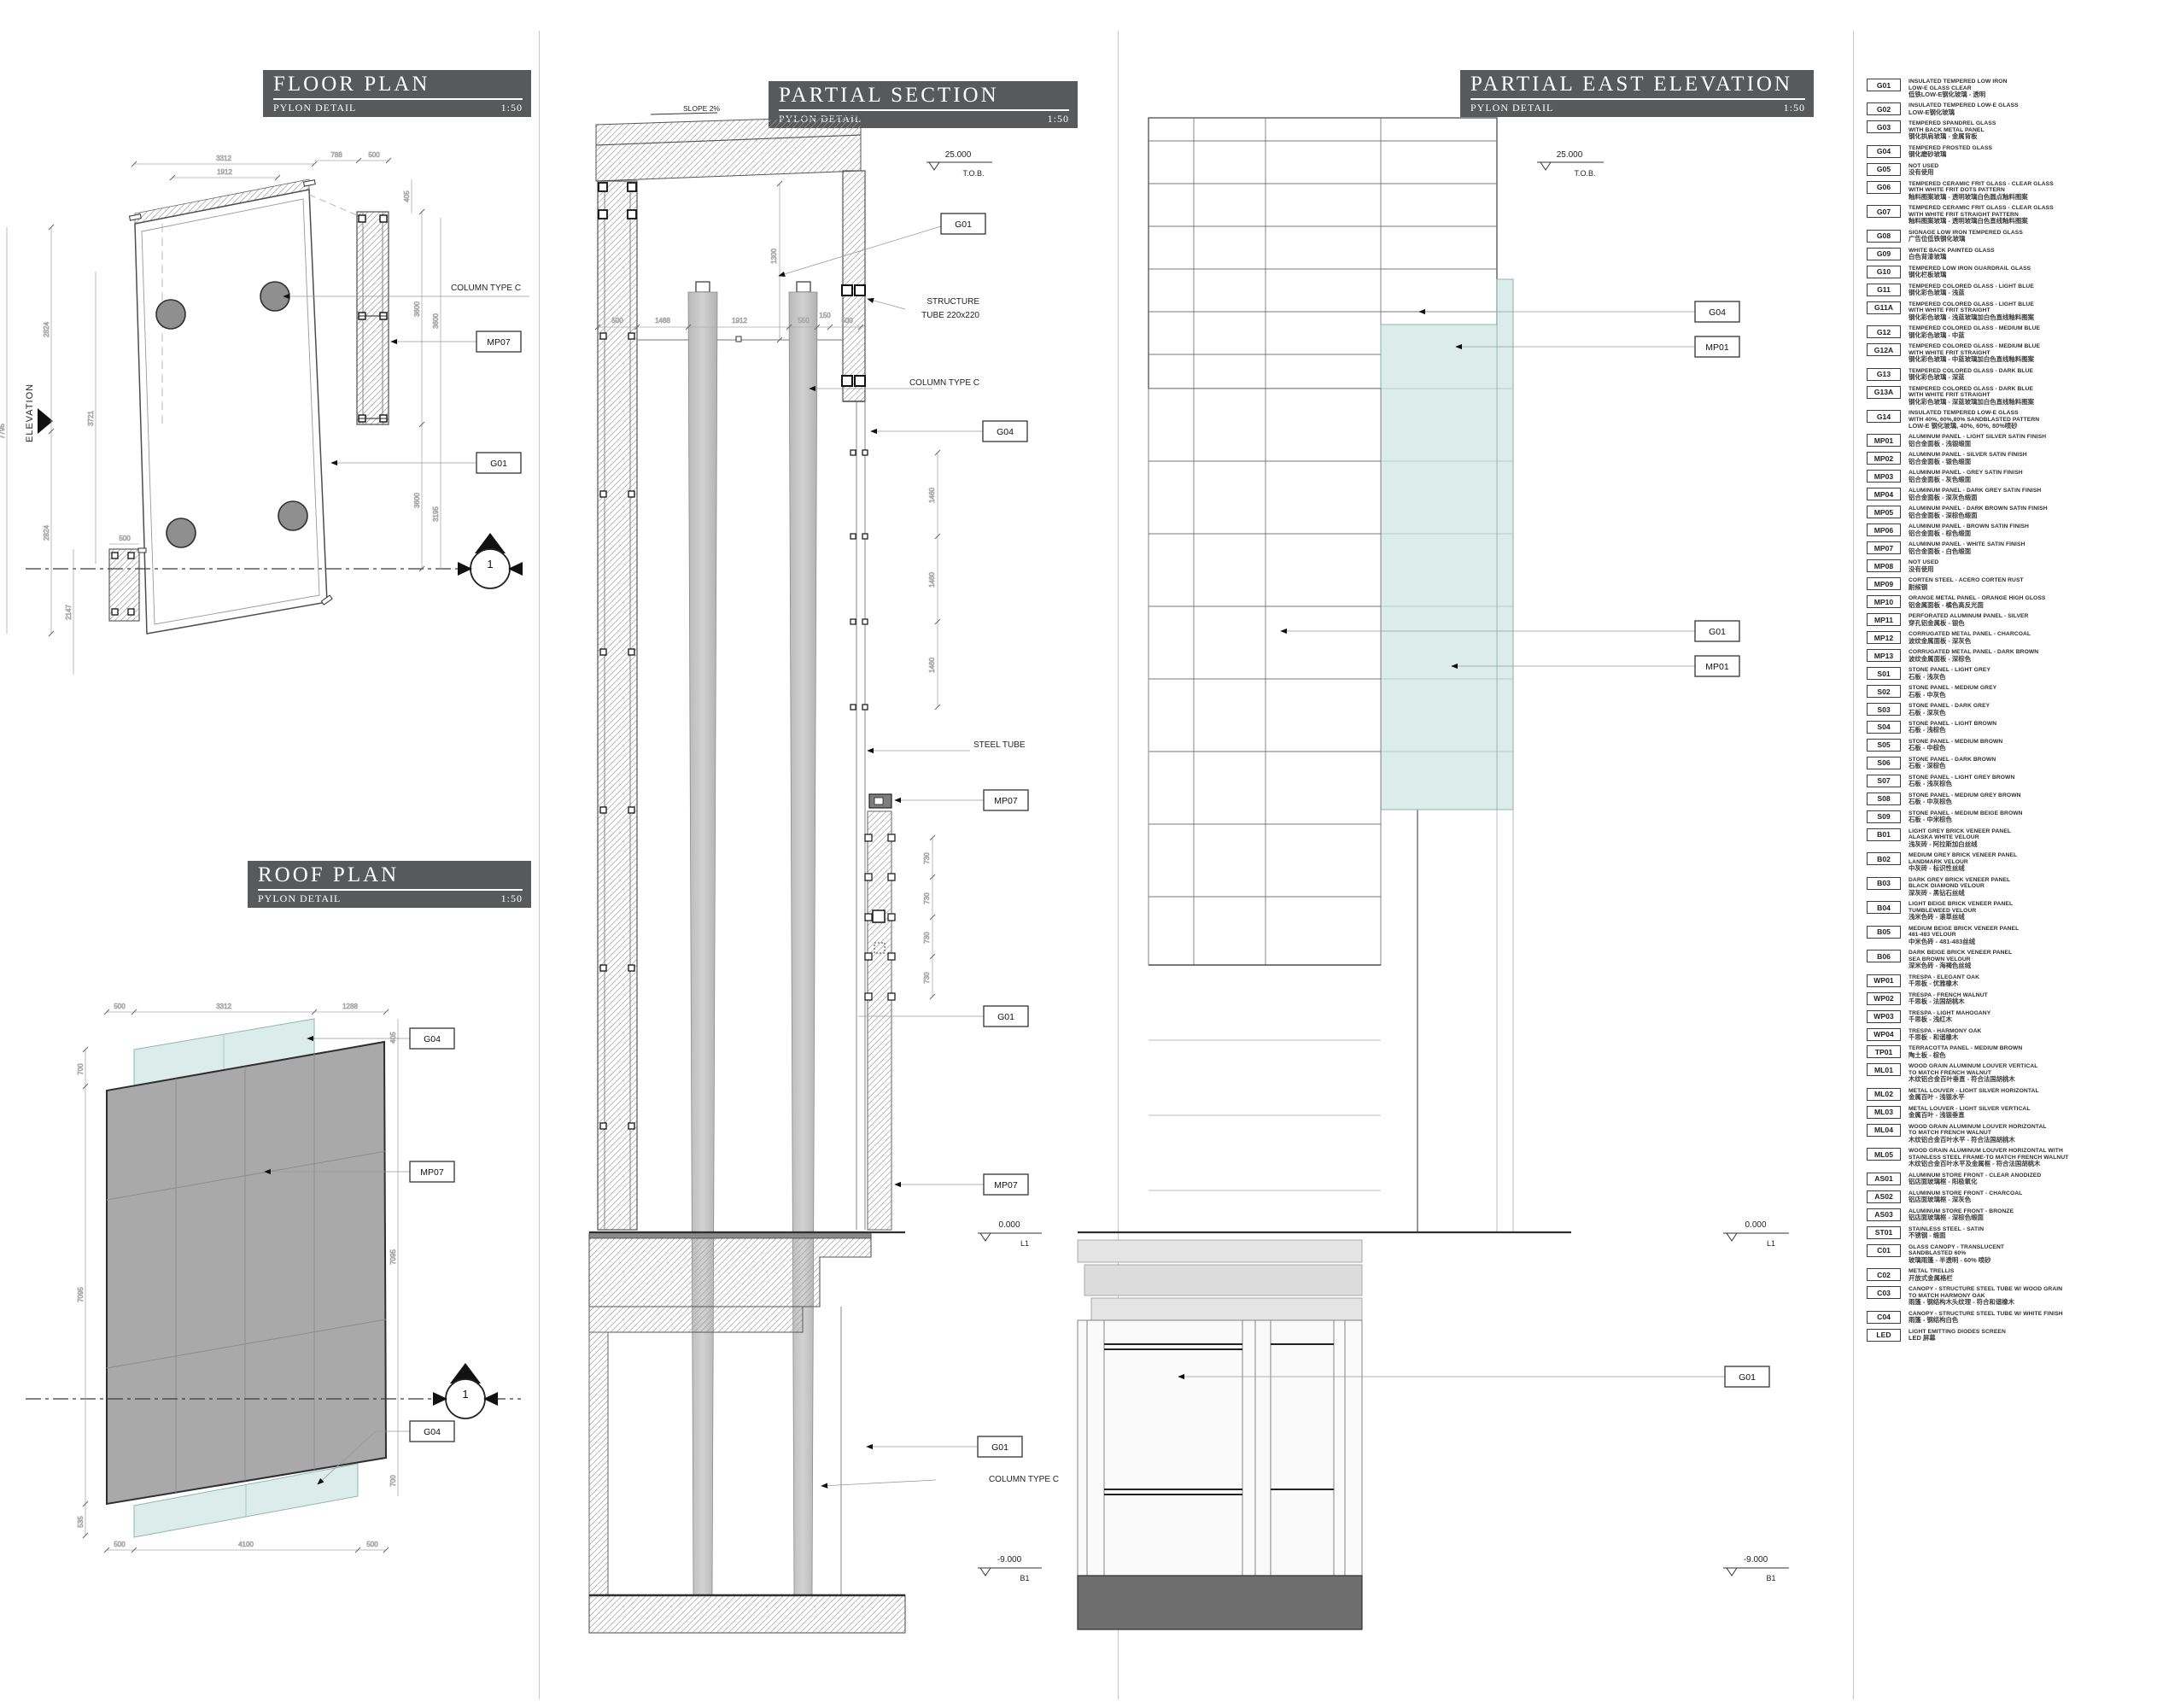  Describe the element at coordinates (1960, 831) in the screenshot. I see `legend-entry-en-line: LIGHT GREY BRICK VENEER PANEL` at that location.